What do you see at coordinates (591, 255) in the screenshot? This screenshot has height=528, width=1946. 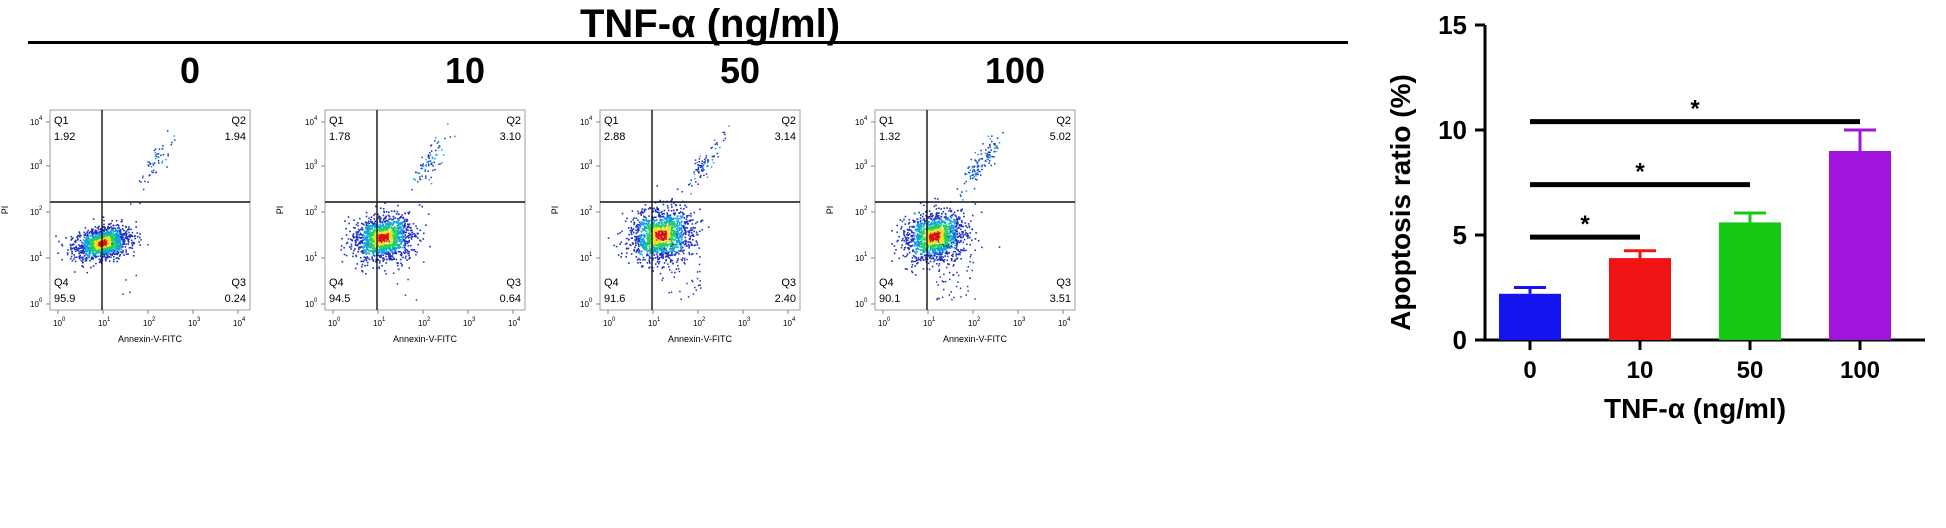 I see `y-tick-exponent: 1` at bounding box center [591, 255].